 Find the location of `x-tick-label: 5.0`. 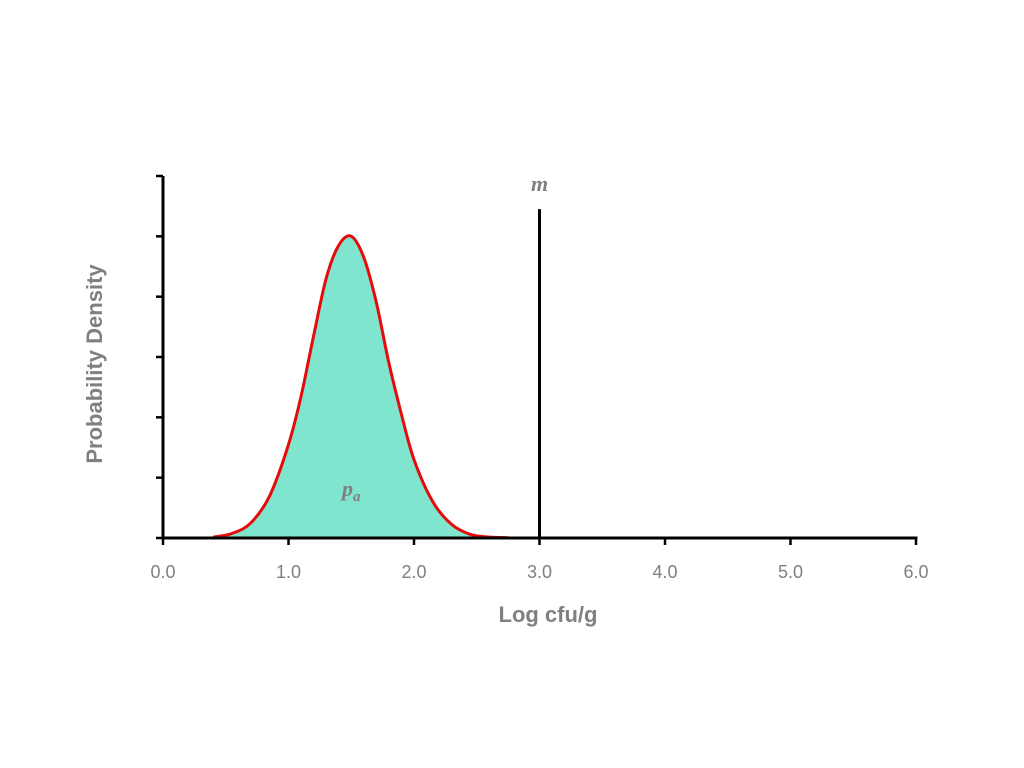

x-tick-label: 5.0 is located at coordinates (790, 572).